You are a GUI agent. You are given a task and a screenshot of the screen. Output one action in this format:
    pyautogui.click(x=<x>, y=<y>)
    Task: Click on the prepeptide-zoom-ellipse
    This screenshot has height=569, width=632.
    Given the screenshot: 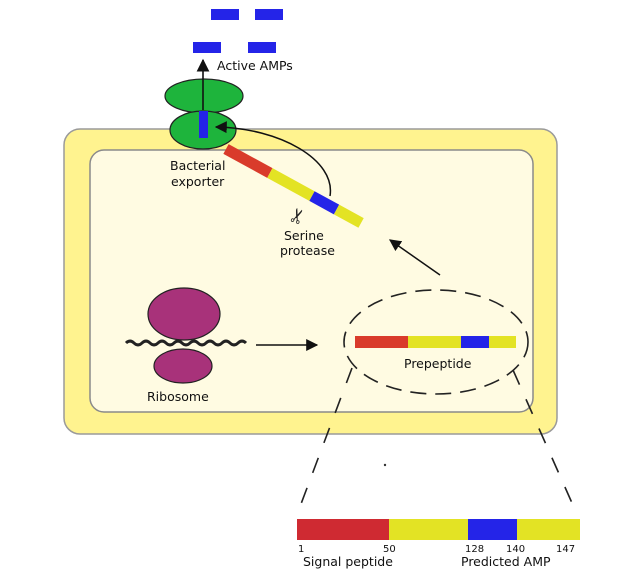 What is the action you would take?
    pyautogui.click(x=436, y=342)
    